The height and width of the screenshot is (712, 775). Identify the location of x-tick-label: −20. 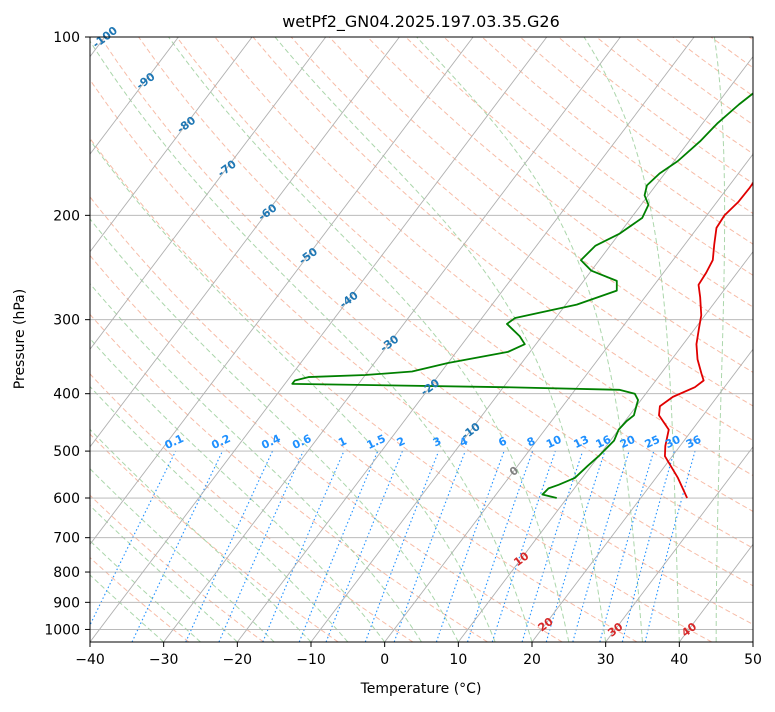
(238, 660).